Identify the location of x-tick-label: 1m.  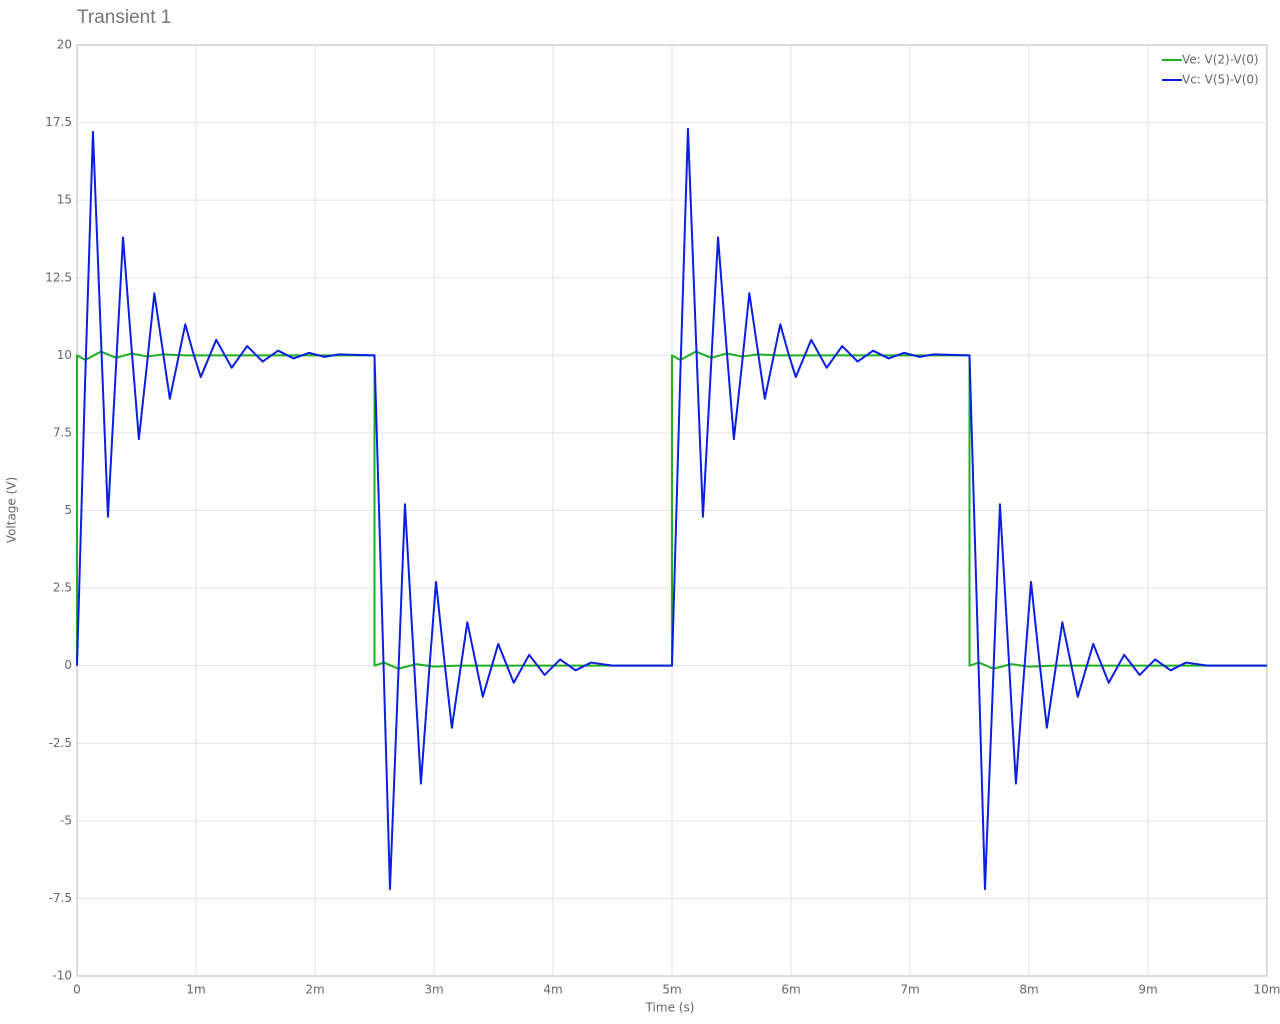
(195, 990).